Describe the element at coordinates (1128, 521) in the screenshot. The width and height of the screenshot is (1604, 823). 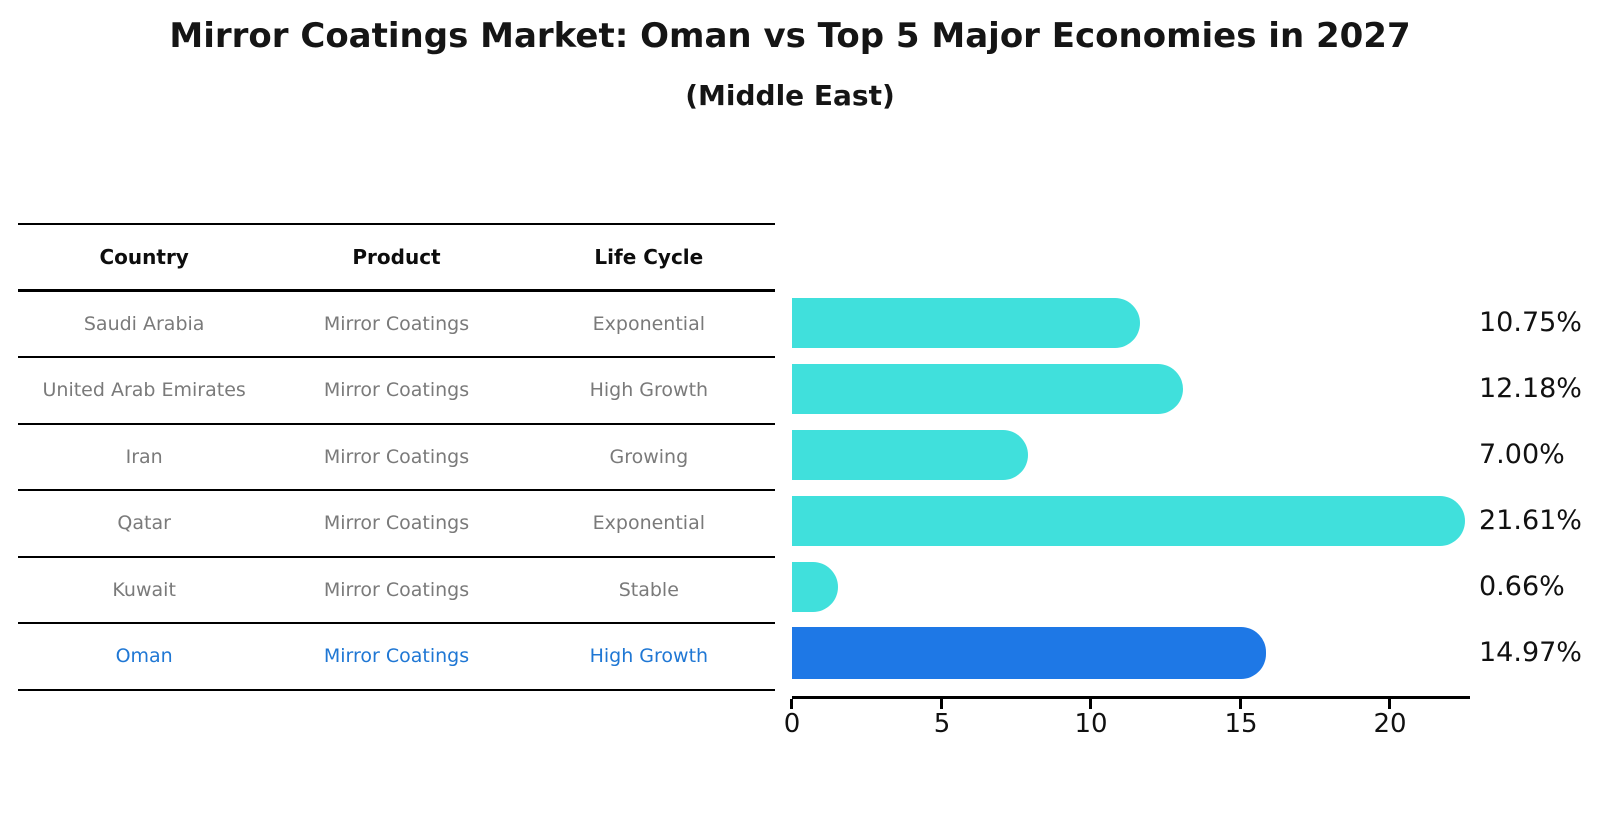
I see `bar-qatar` at that location.